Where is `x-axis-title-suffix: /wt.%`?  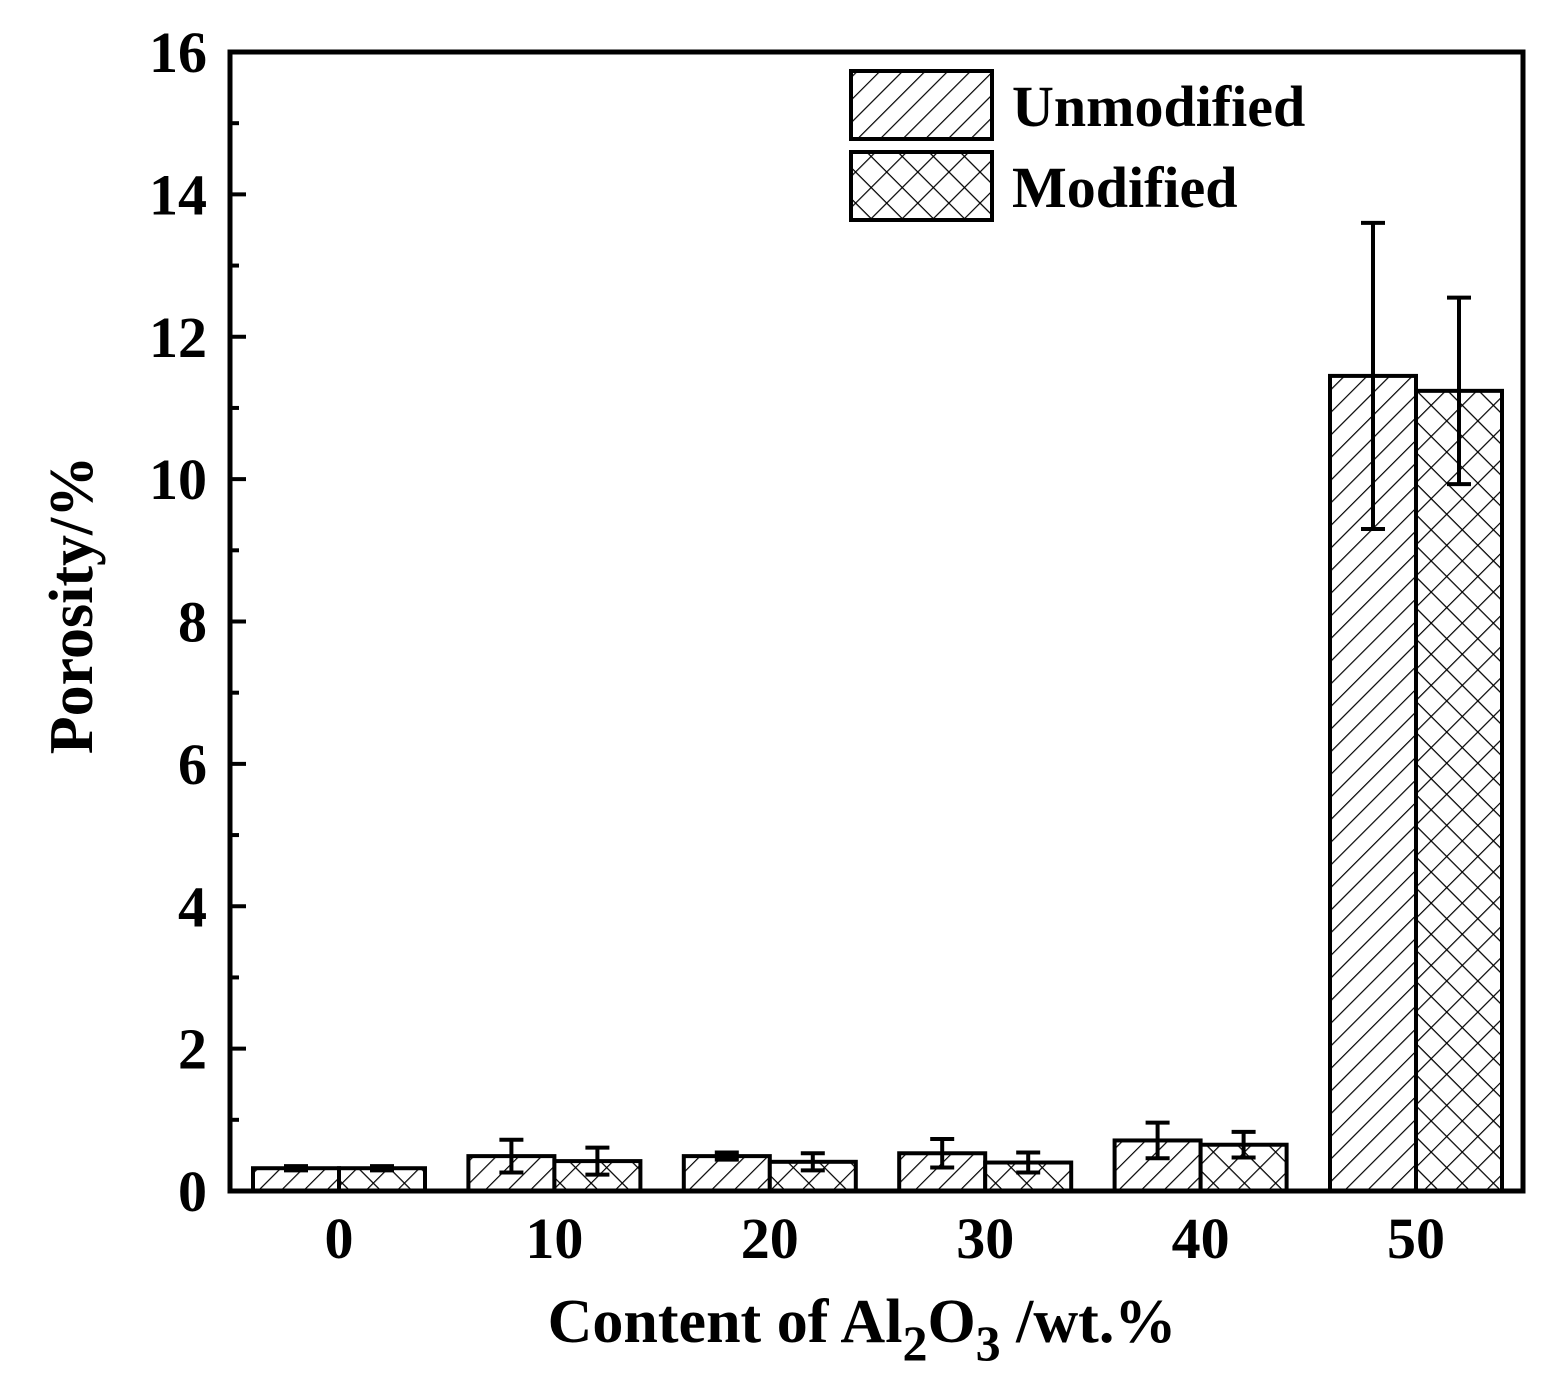
x-axis-title-suffix: /wt.% is located at coordinates (1089, 1322).